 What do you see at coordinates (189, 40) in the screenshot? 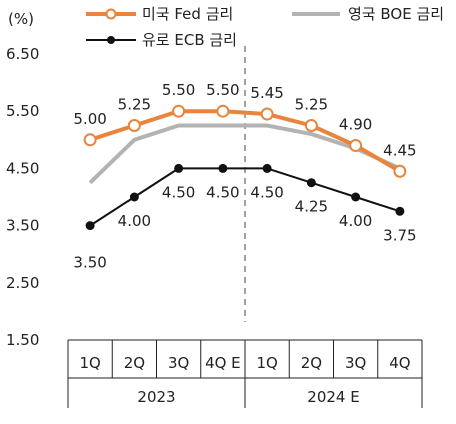
I see `legend-label: 유로 ECB 금리` at bounding box center [189, 40].